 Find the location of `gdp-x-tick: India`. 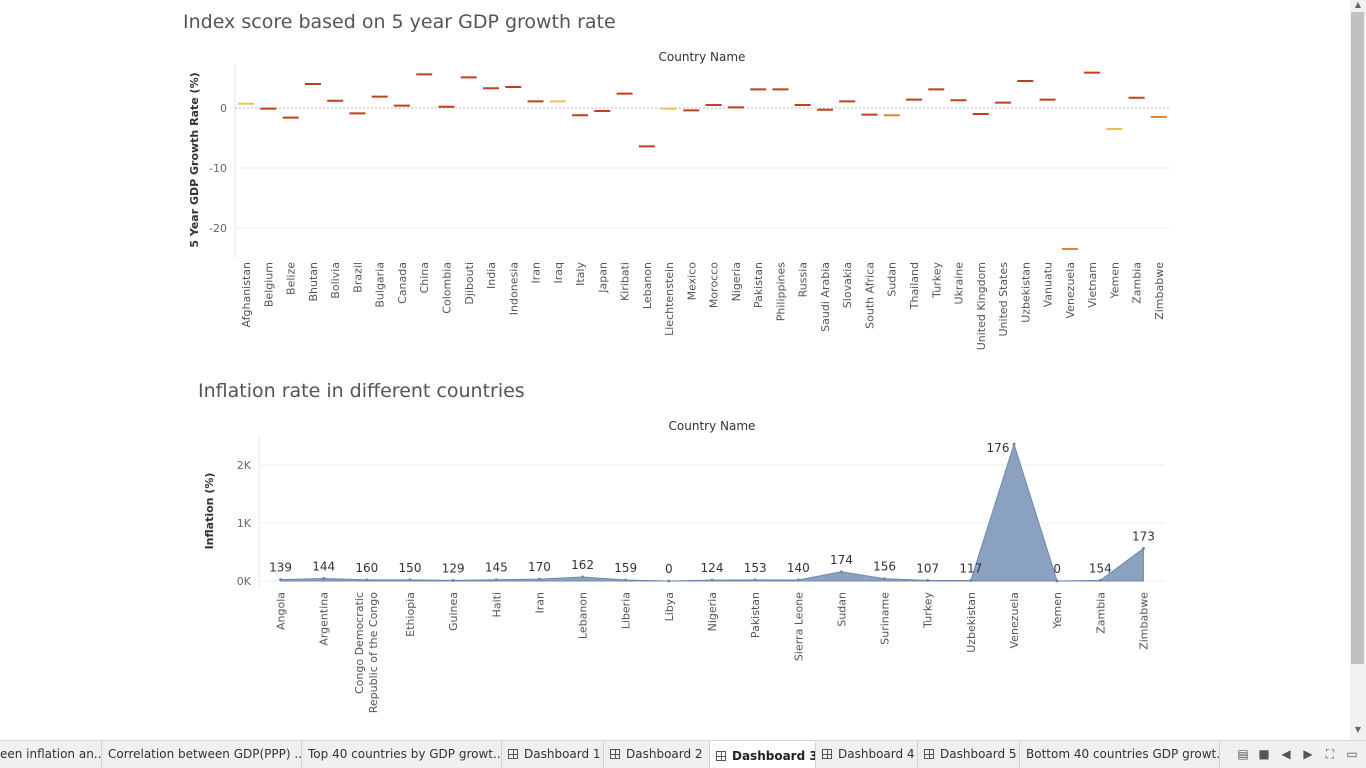

gdp-x-tick: India is located at coordinates (491, 275).